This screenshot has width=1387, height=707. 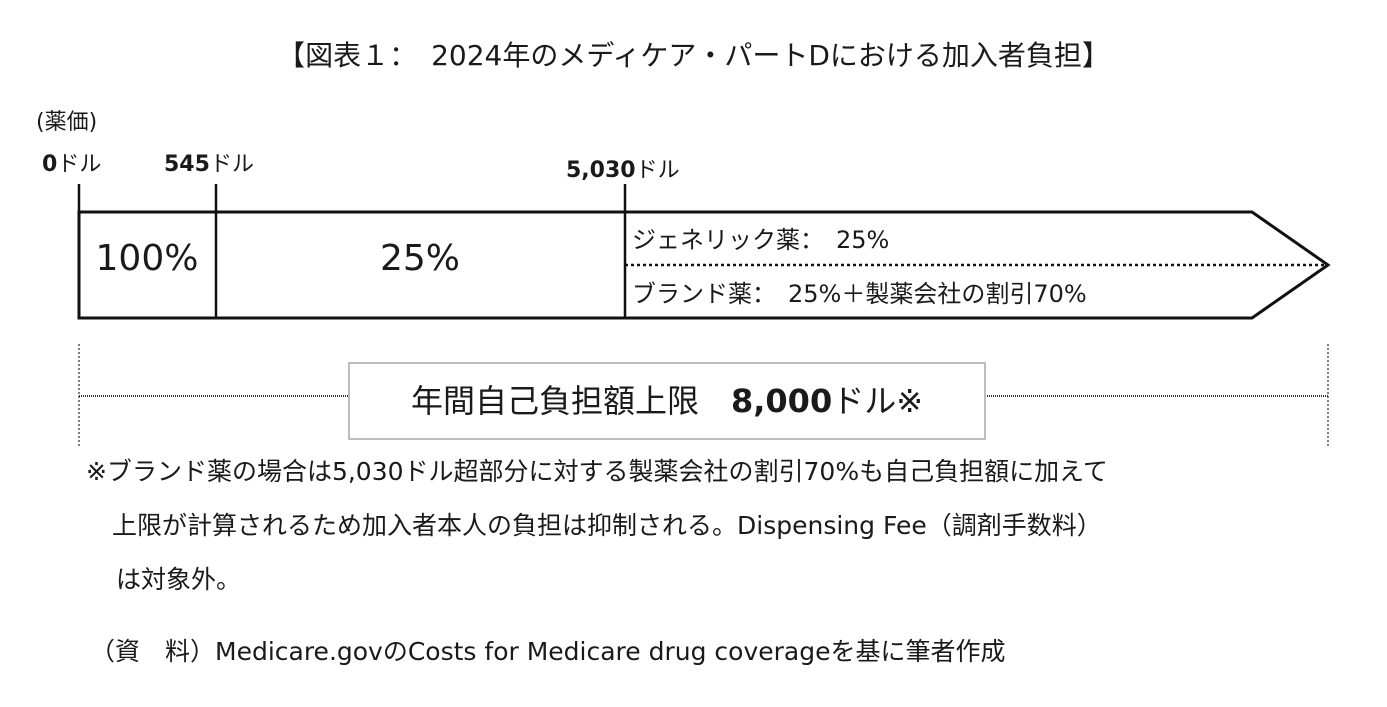 I want to click on tick-label-0: 0ドル, so click(x=71, y=162).